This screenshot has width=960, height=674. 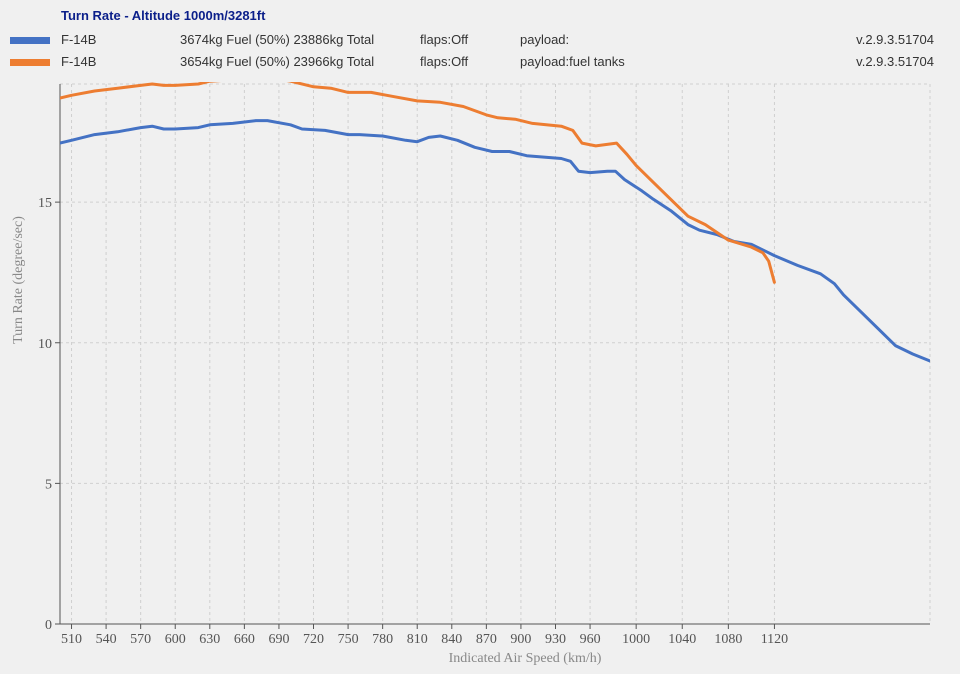 What do you see at coordinates (244, 639) in the screenshot?
I see `x-tick-label: 660` at bounding box center [244, 639].